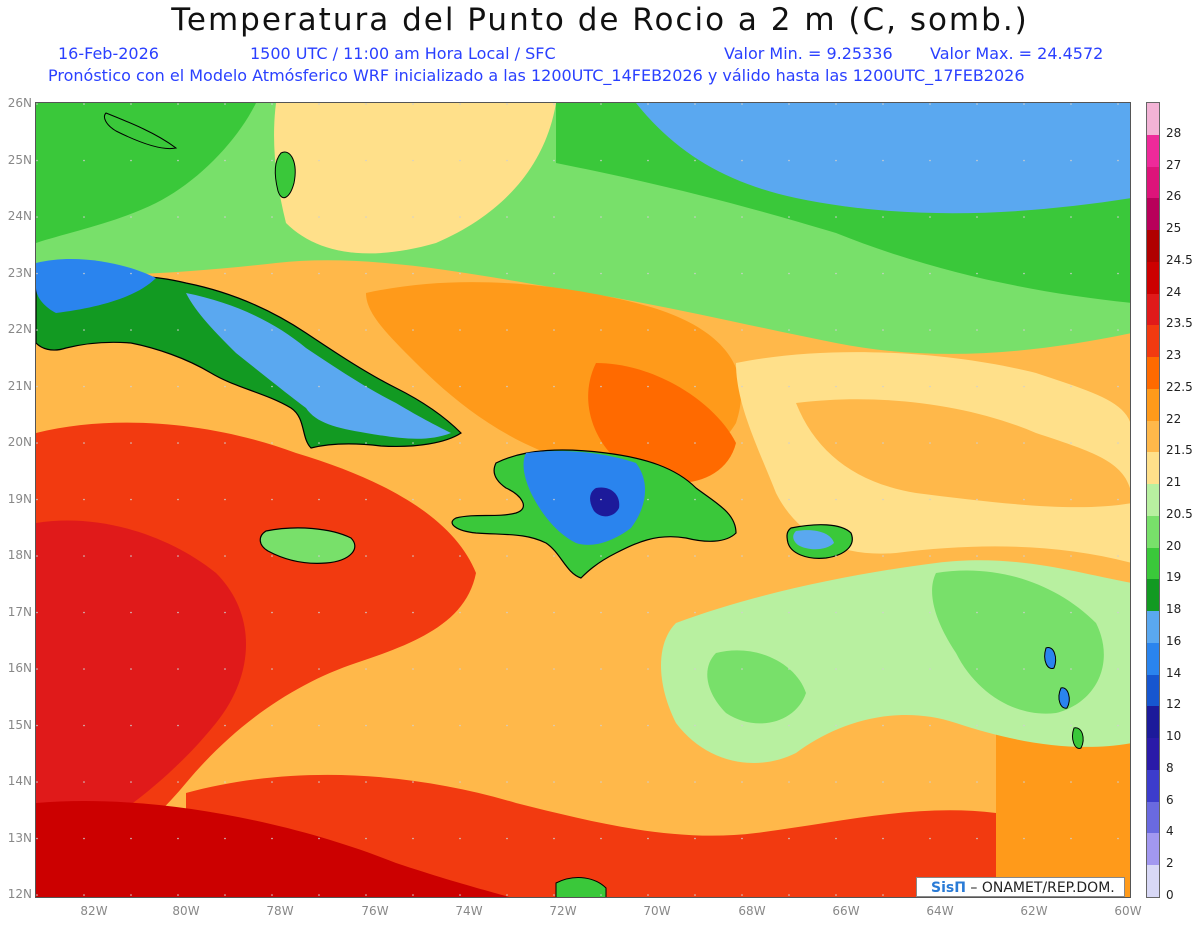  Describe the element at coordinates (1179, 450) in the screenshot. I see `colorbar-label: 21.5` at that location.